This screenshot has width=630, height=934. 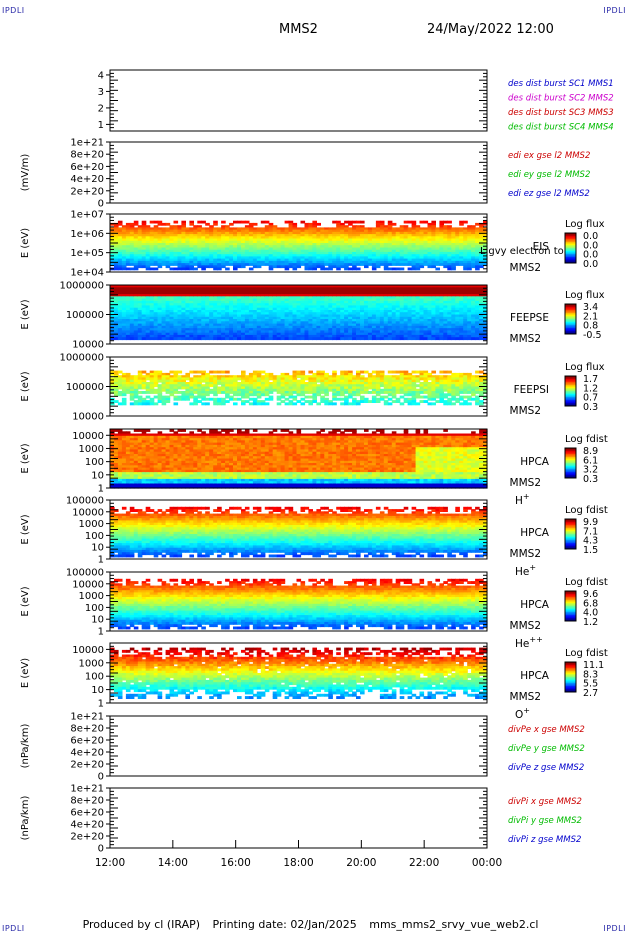 I want to click on feepsi-right-ticks, so click(x=483, y=386).